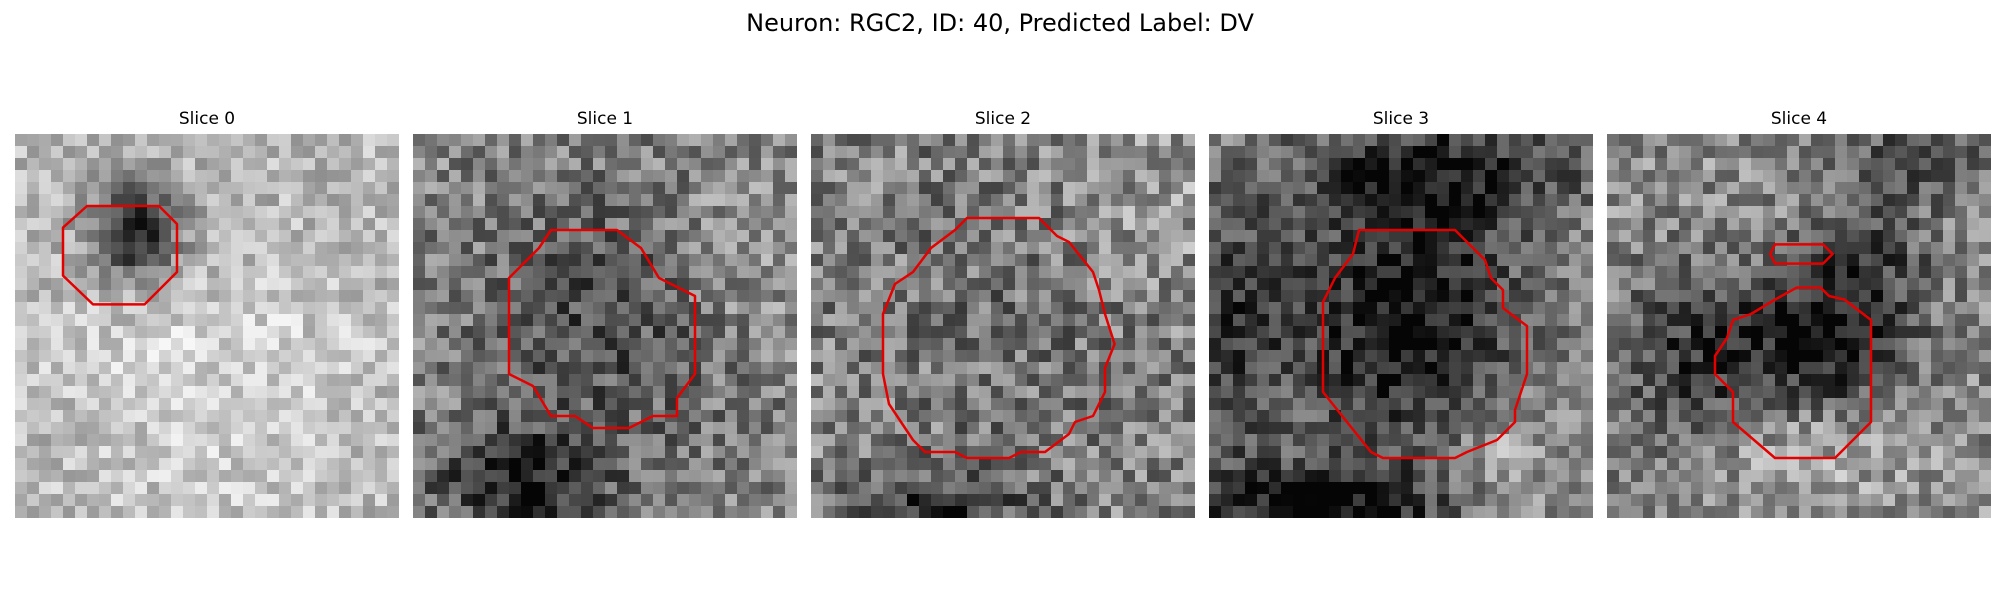 Image resolution: width=2000 pixels, height=600 pixels. I want to click on panel-title: Slice 4, so click(1799, 119).